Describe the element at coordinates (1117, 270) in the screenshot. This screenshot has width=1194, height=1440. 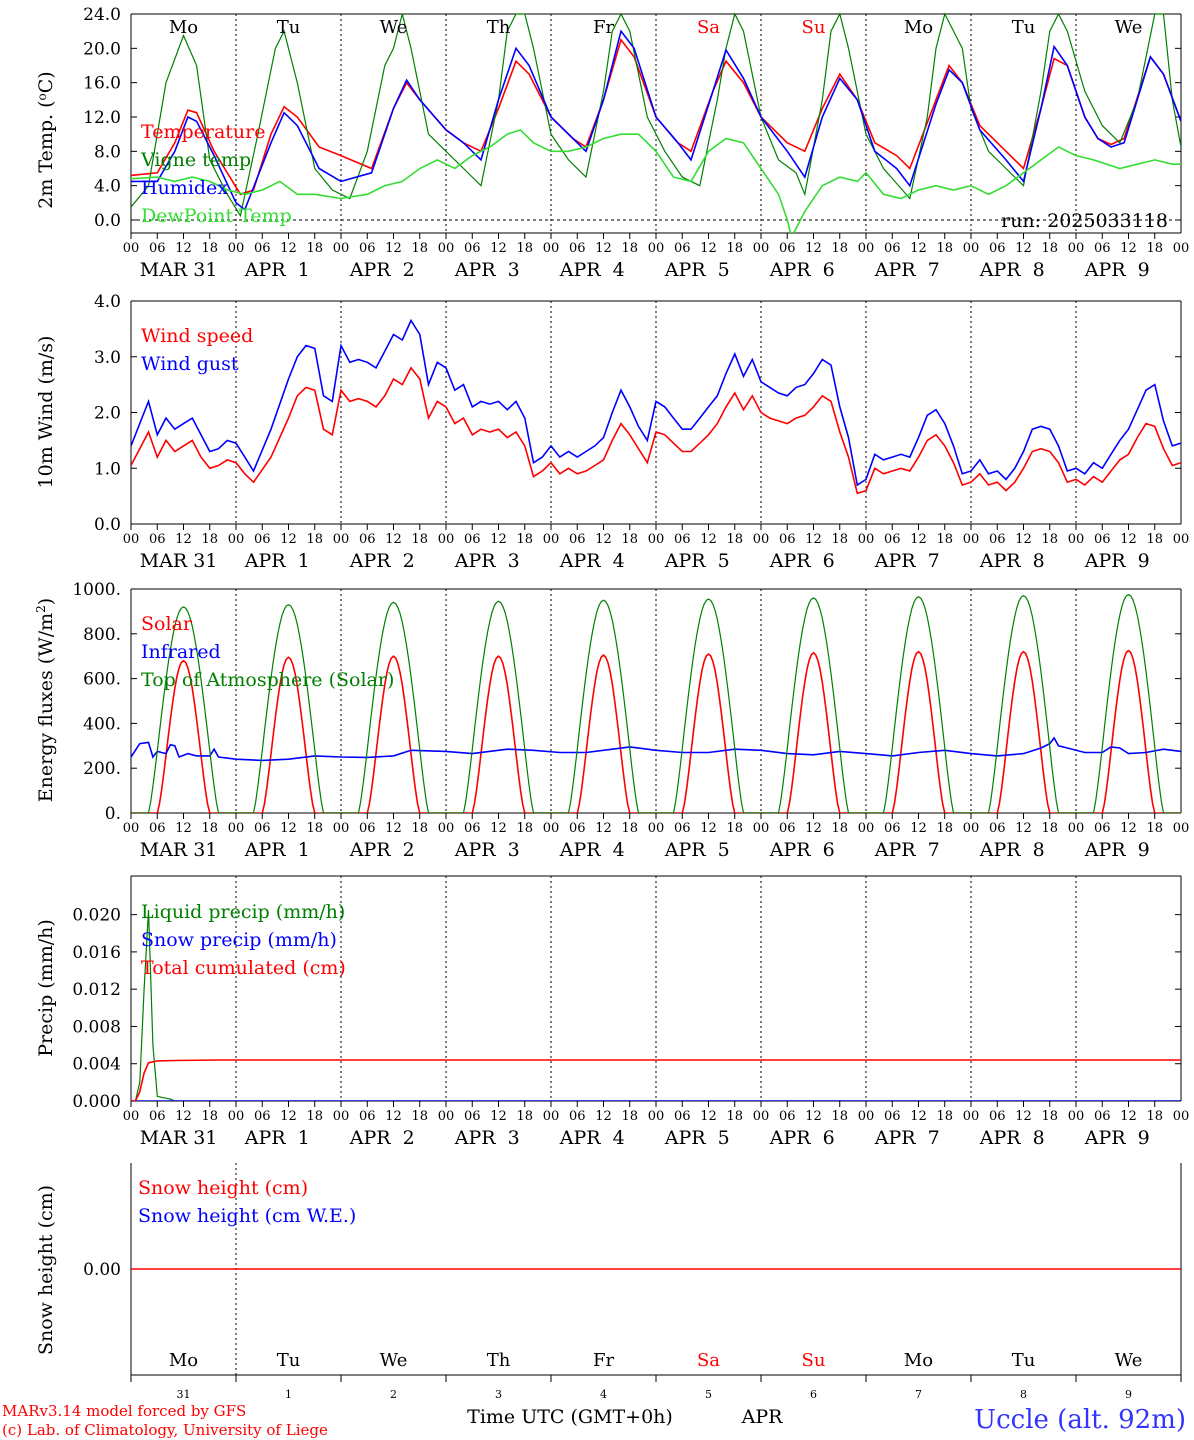
I see `date-label: APR 9` at that location.